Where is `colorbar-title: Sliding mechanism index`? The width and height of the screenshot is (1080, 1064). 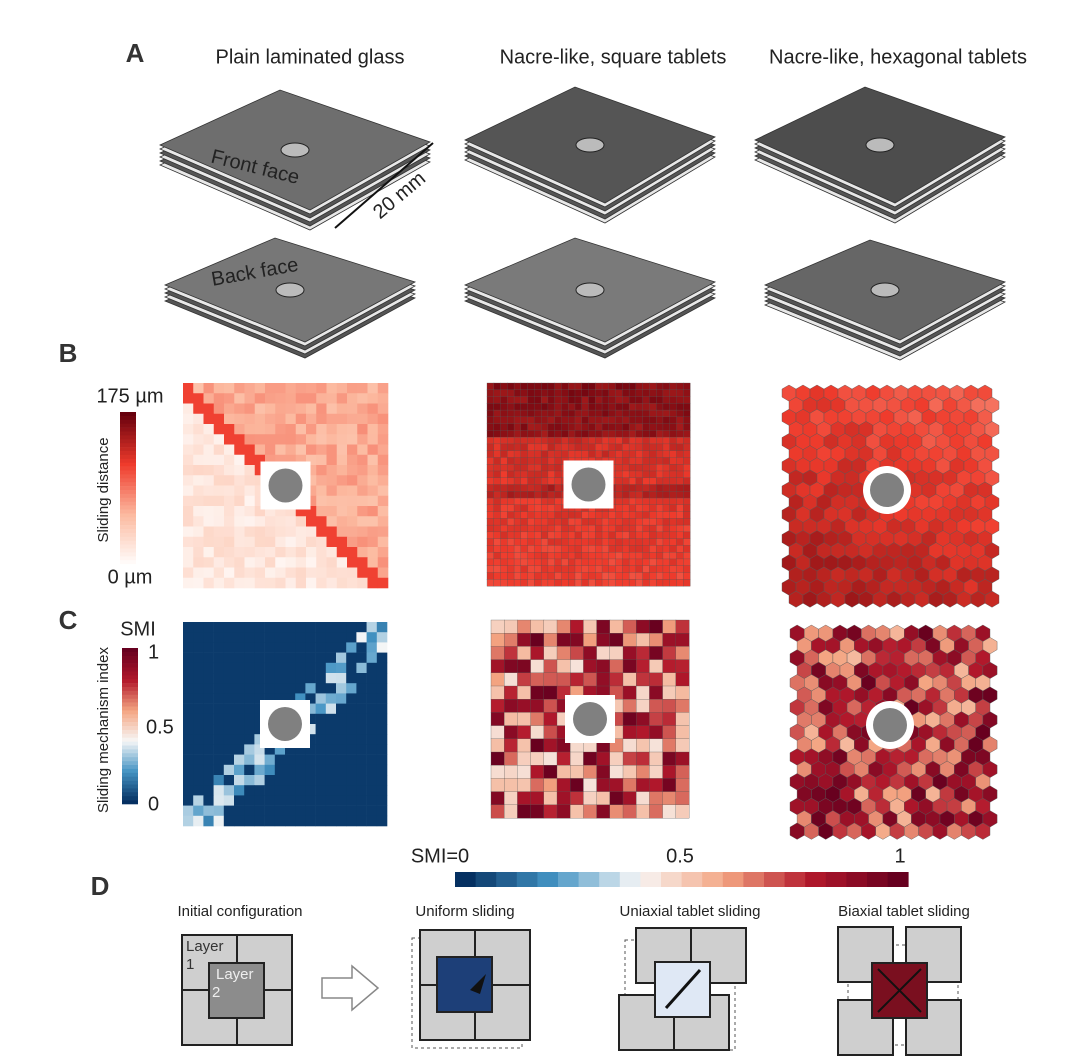 colorbar-title: Sliding mechanism index is located at coordinates (103, 730).